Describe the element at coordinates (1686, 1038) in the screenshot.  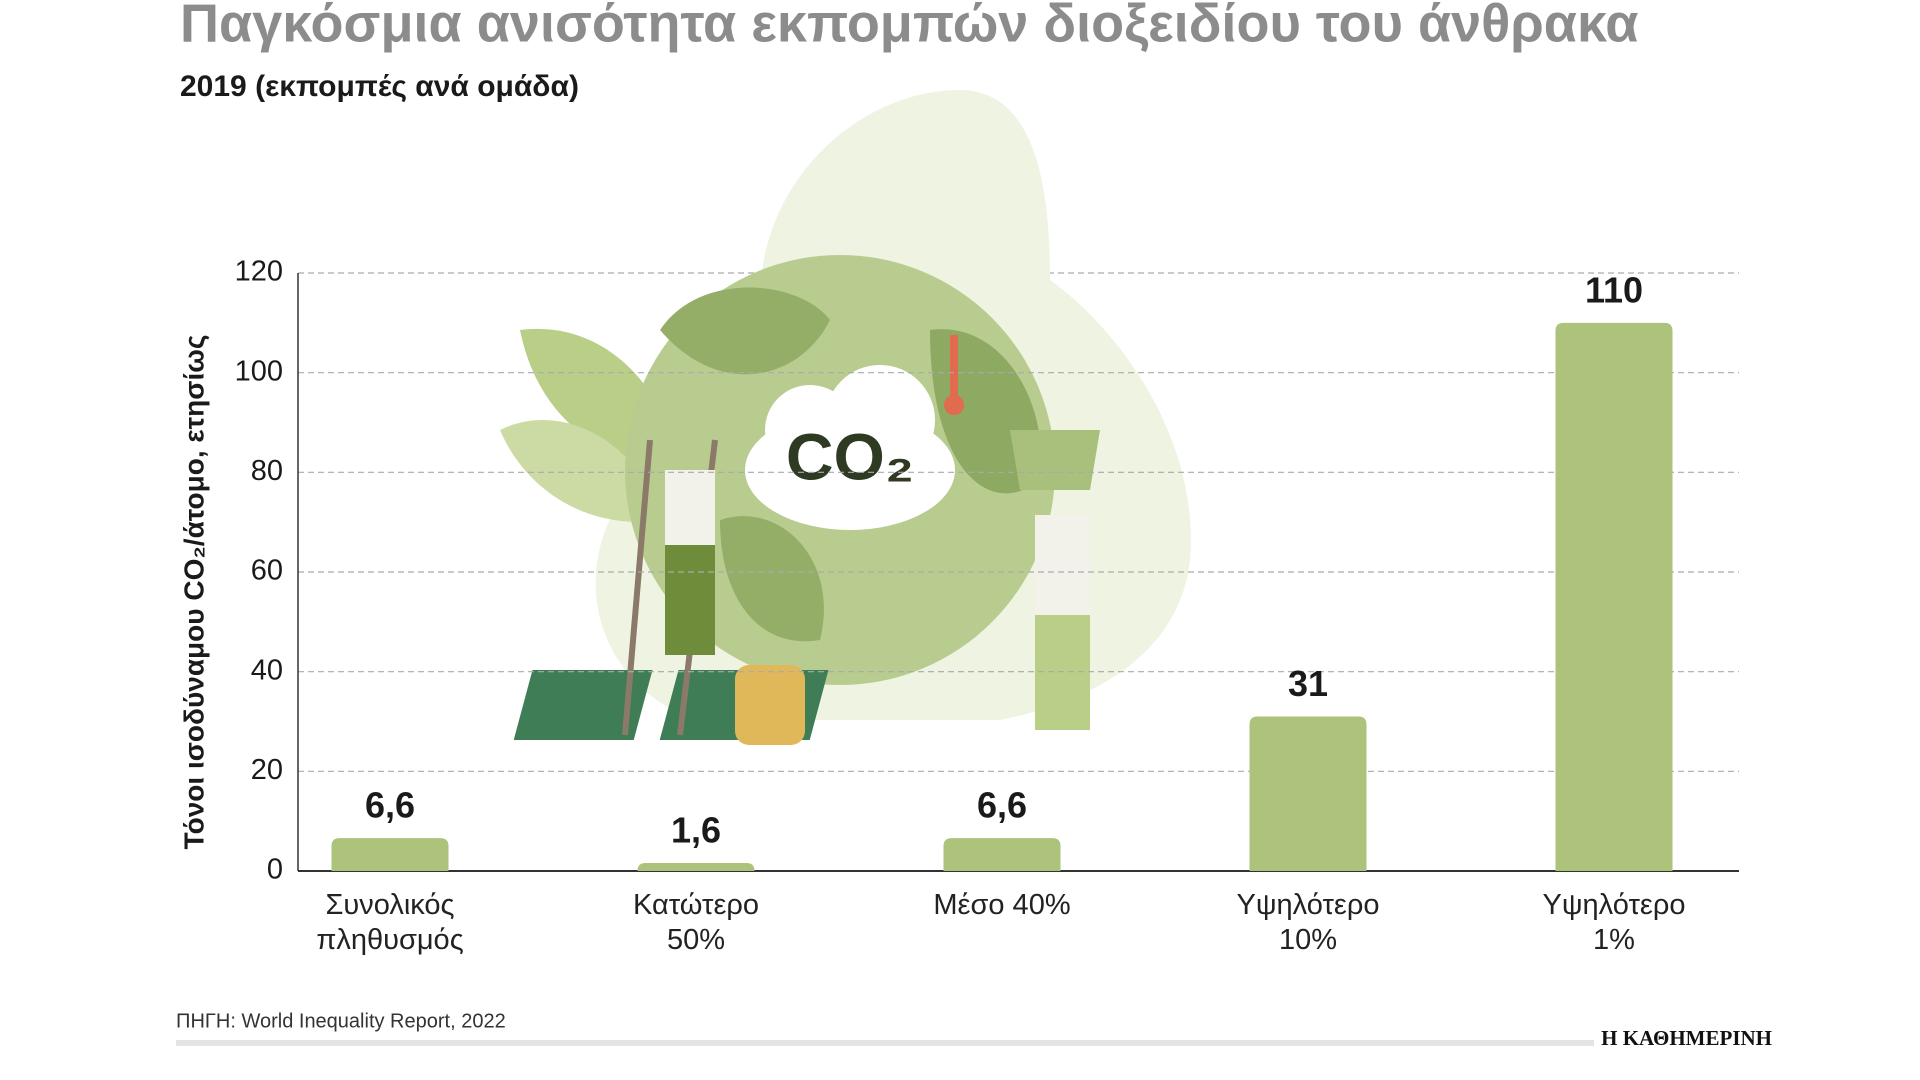
I see `brand: Η ΚΑΘΗΜΕΡΙΝΗ` at that location.